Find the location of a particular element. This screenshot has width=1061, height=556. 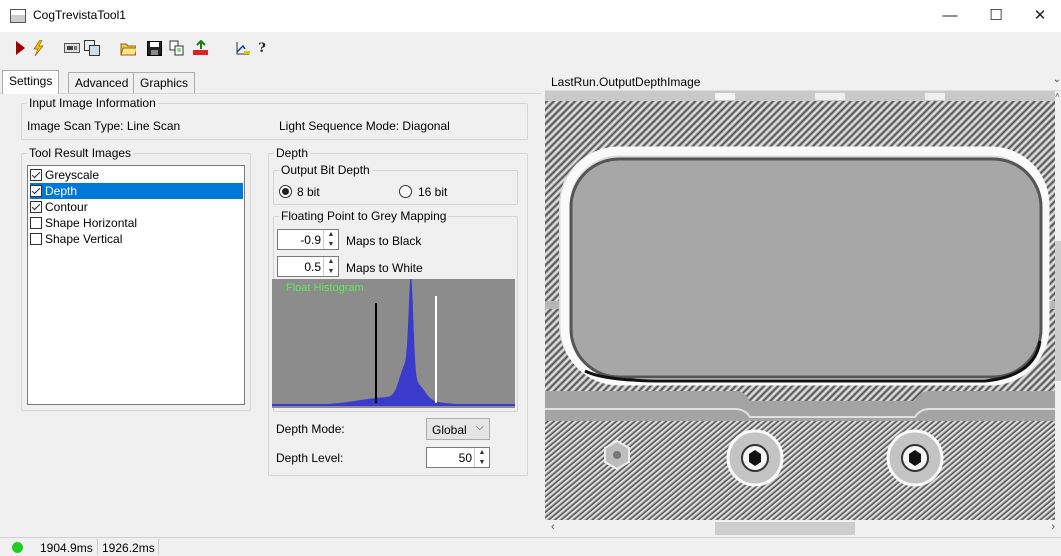

list-item-shape-vertical: Shape Vertical is located at coordinates (136, 239).